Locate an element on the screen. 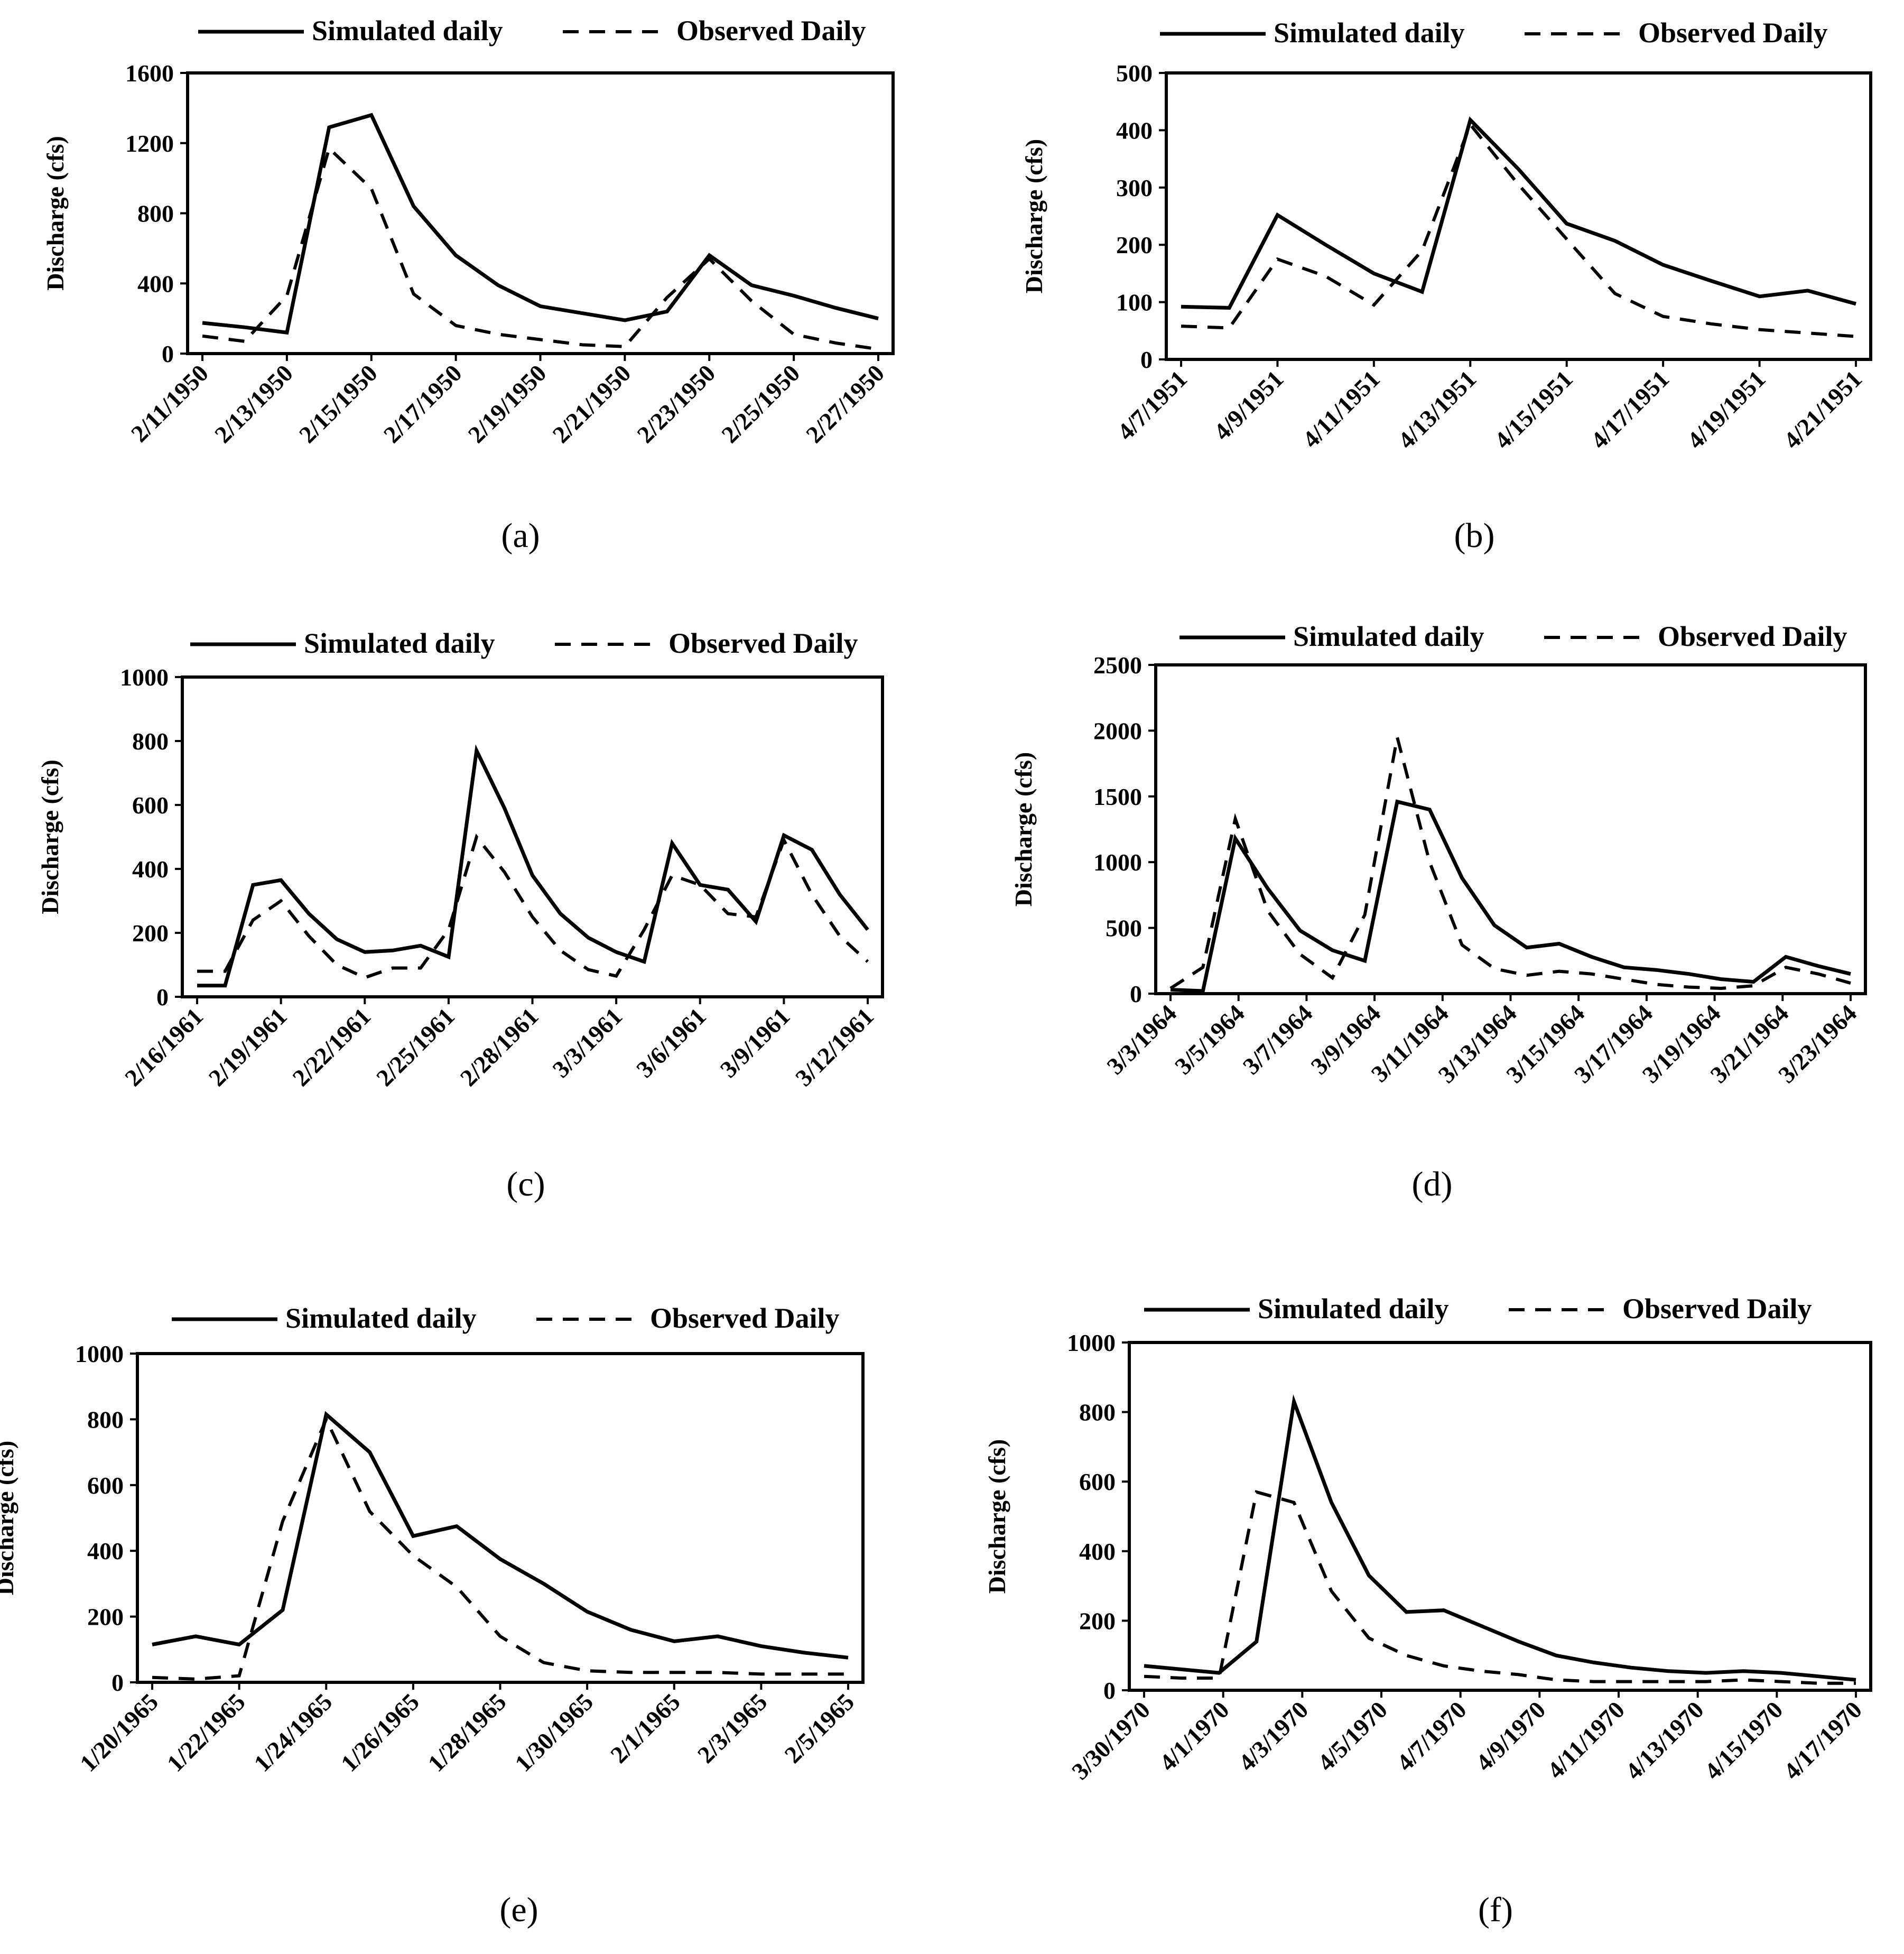 Image resolution: width=1904 pixels, height=1954 pixels. x-tick-label: 4/3/1970 is located at coordinates (1273, 1736).